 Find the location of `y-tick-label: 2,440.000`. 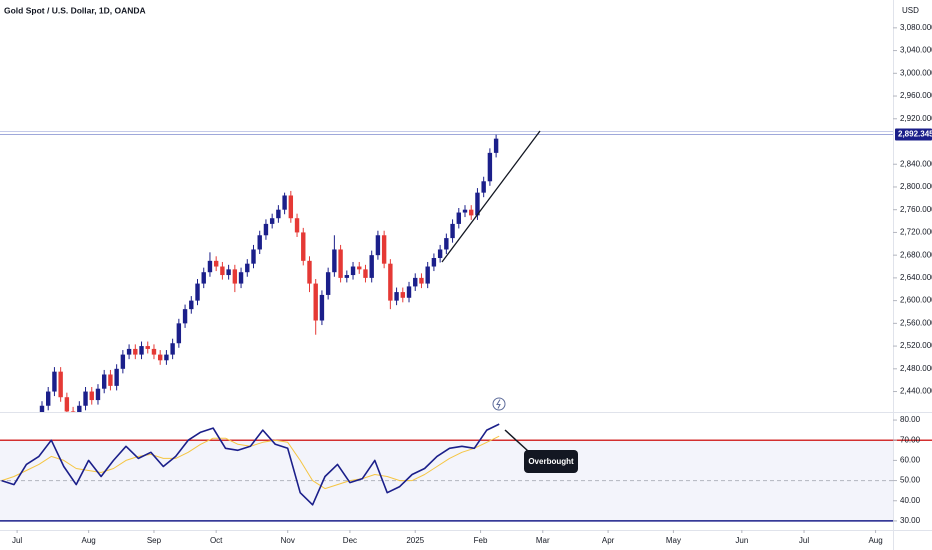

y-tick-label: 2,440.000 is located at coordinates (916, 391).